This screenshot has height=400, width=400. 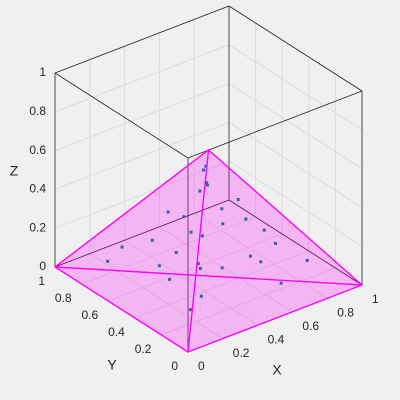 I want to click on x-tick-label: 0.4, so click(x=276, y=339).